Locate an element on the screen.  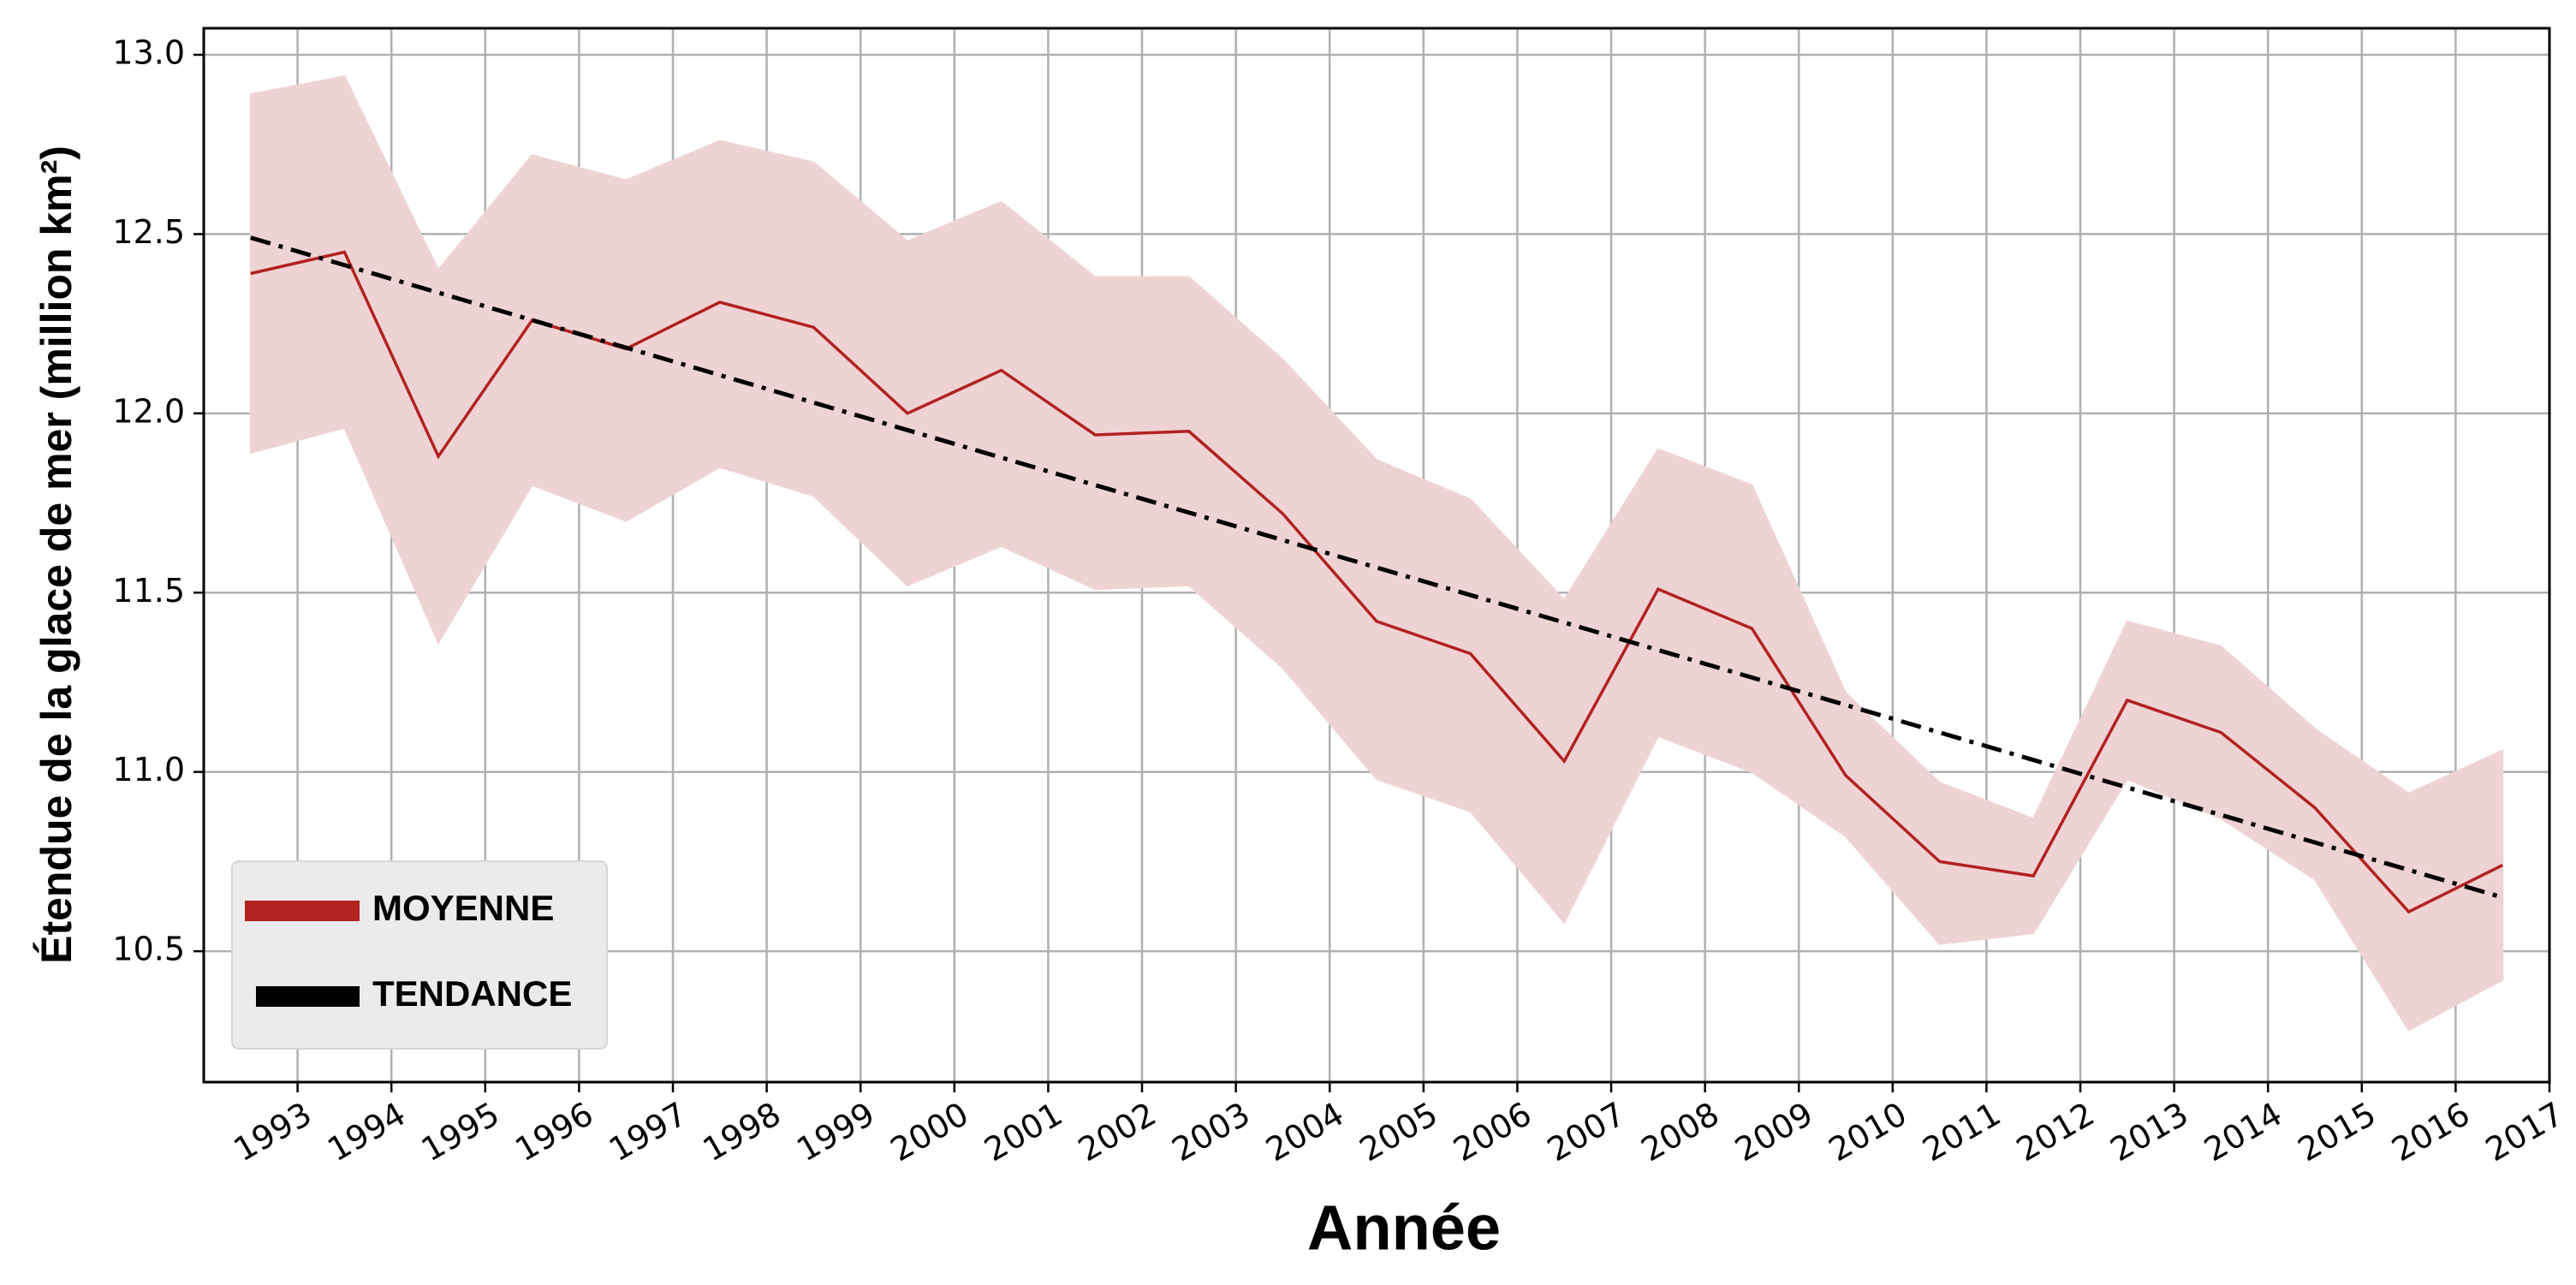
x-tick-label: 1995 is located at coordinates (461, 1132).